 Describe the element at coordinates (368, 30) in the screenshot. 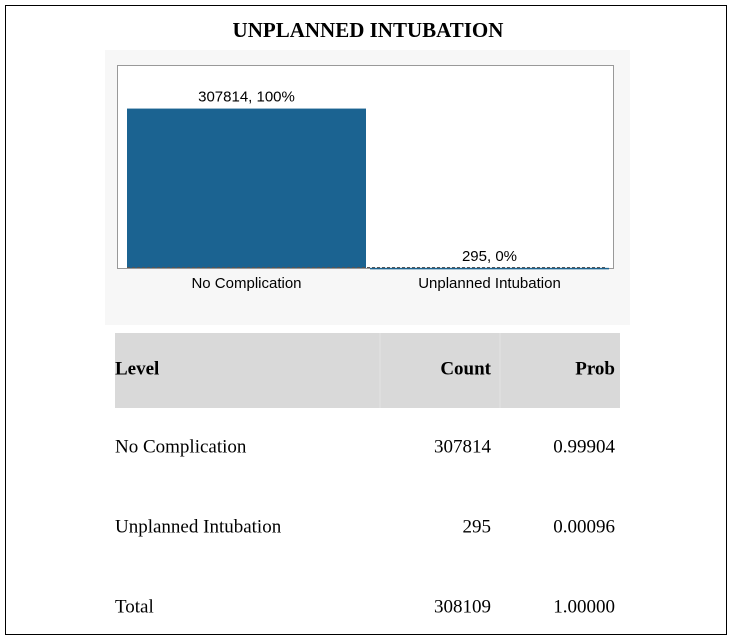

I see `chart-title: UNPLANNED INTUBATION` at that location.